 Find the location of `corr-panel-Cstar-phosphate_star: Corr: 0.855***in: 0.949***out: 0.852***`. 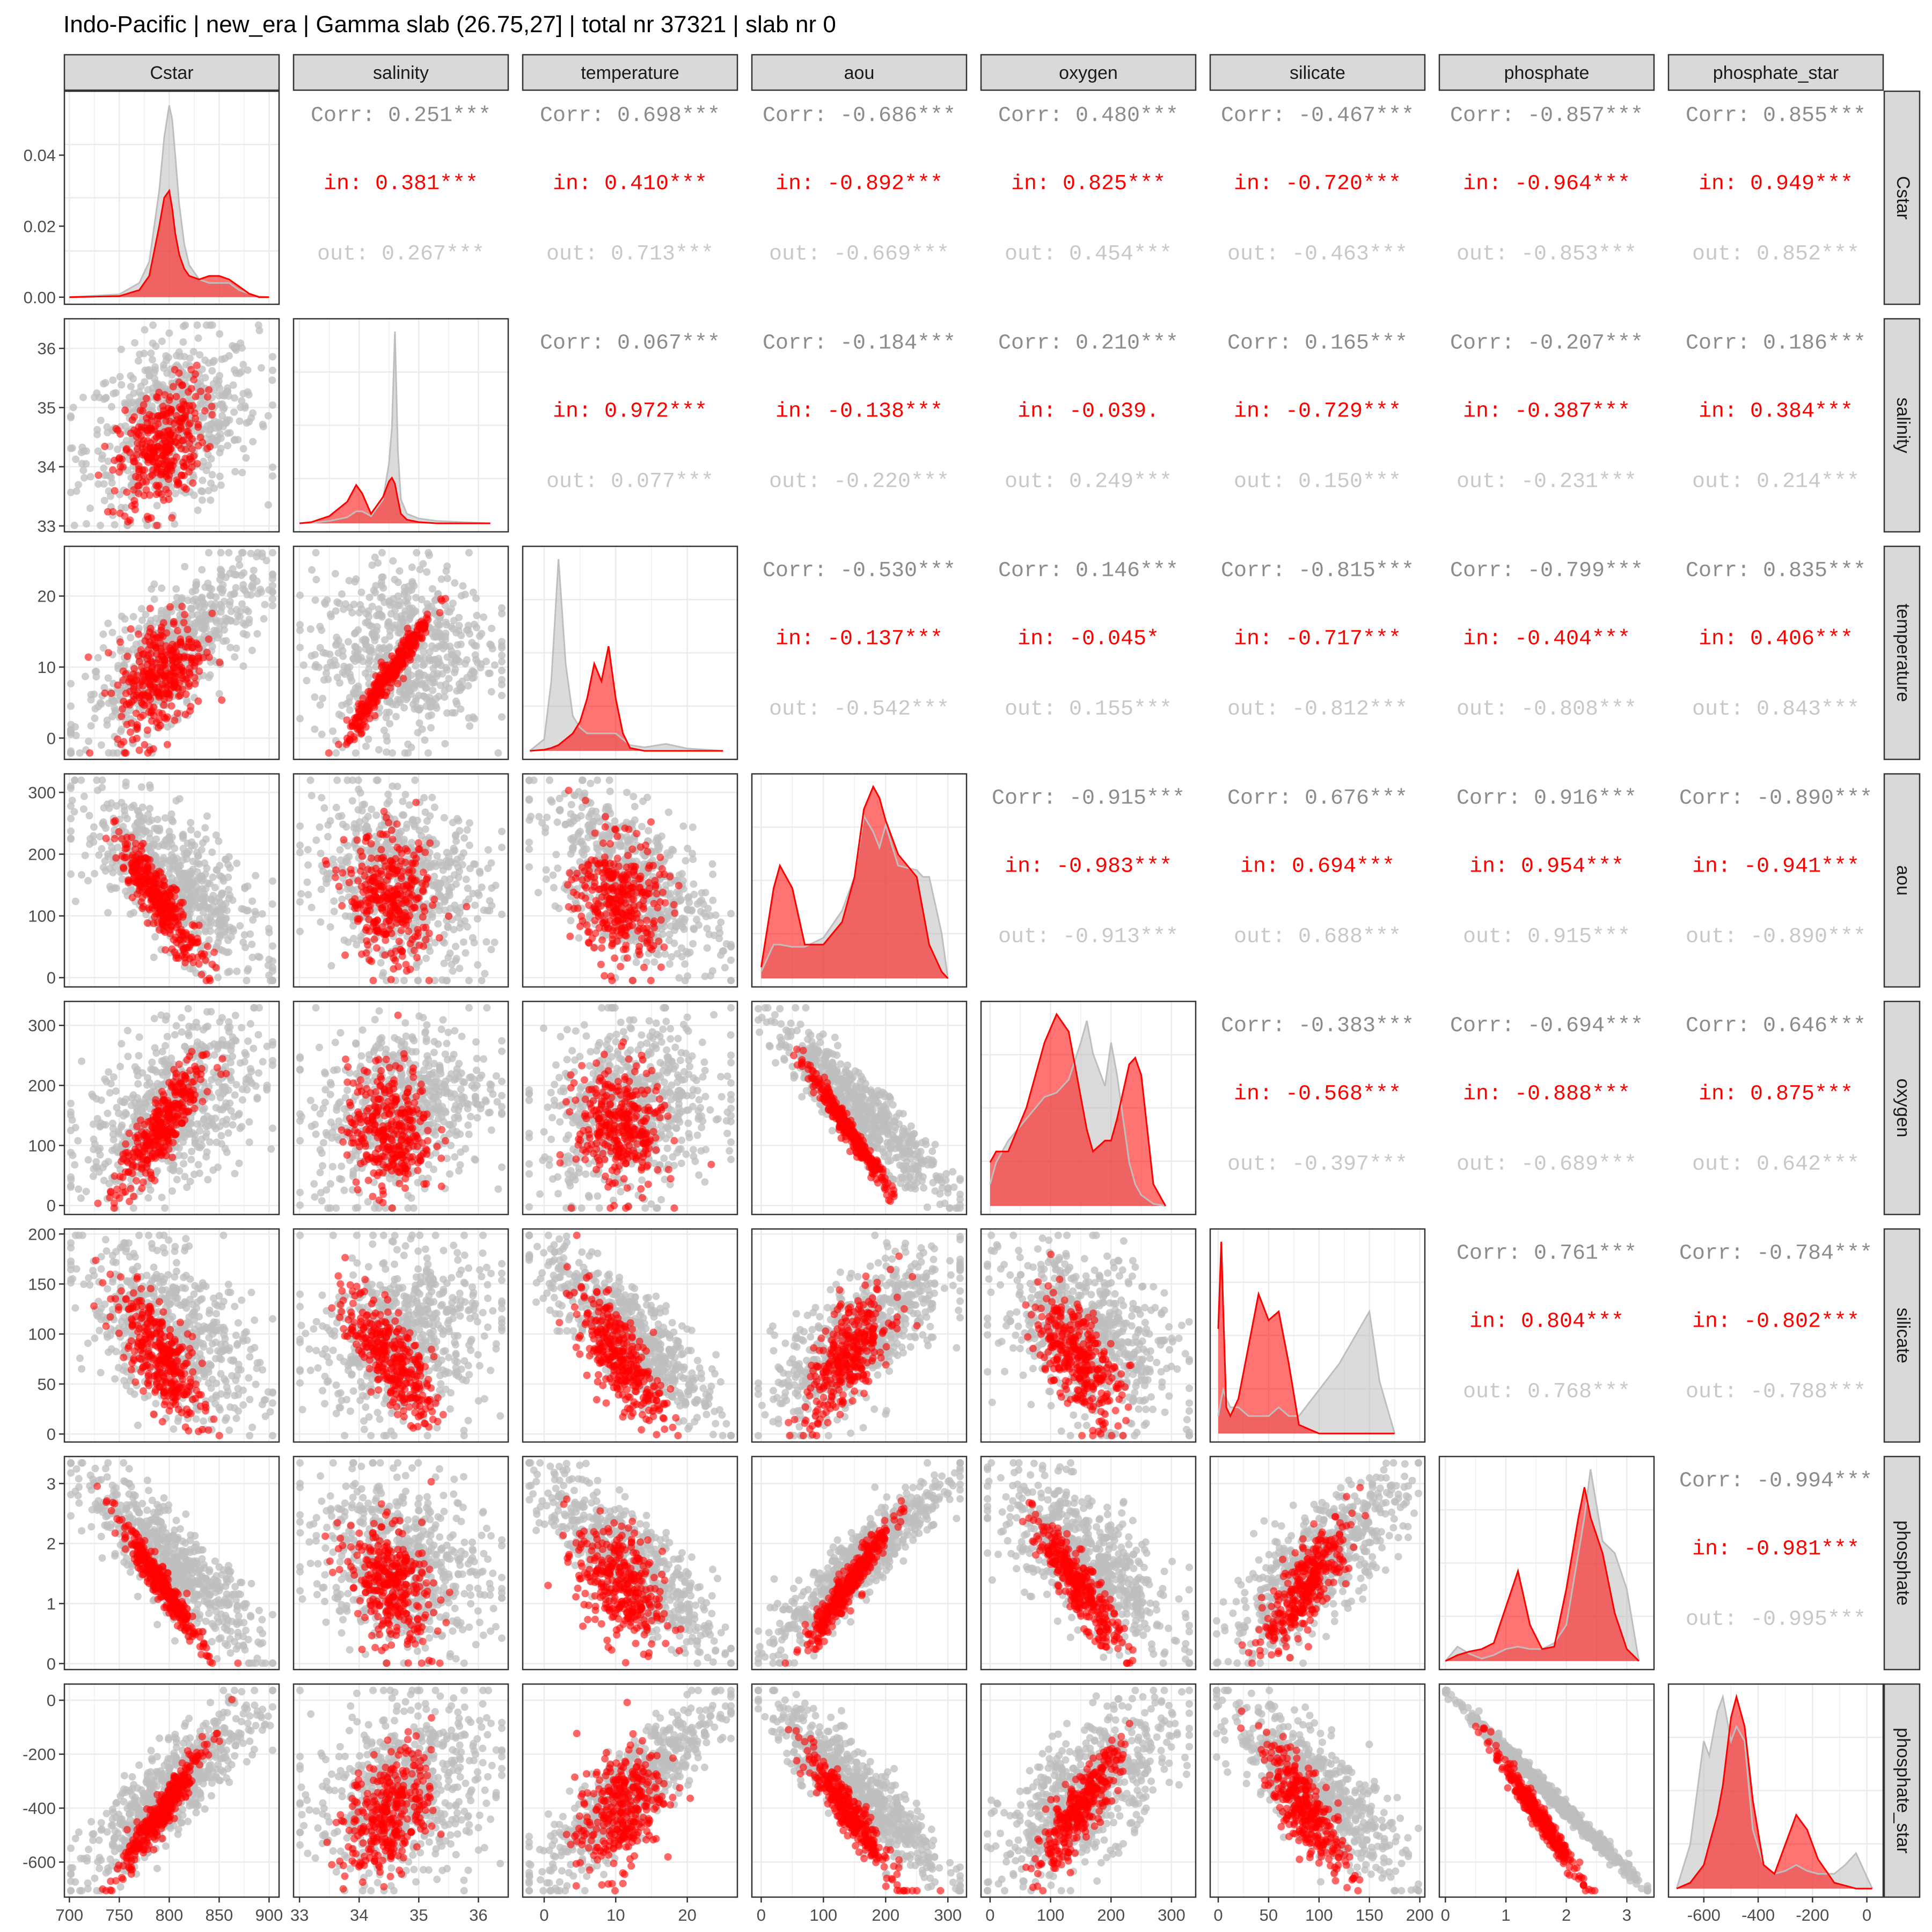

corr-panel-Cstar-phosphate_star: Corr: 0.855***in: 0.949***out: 0.852*** is located at coordinates (1776, 185).